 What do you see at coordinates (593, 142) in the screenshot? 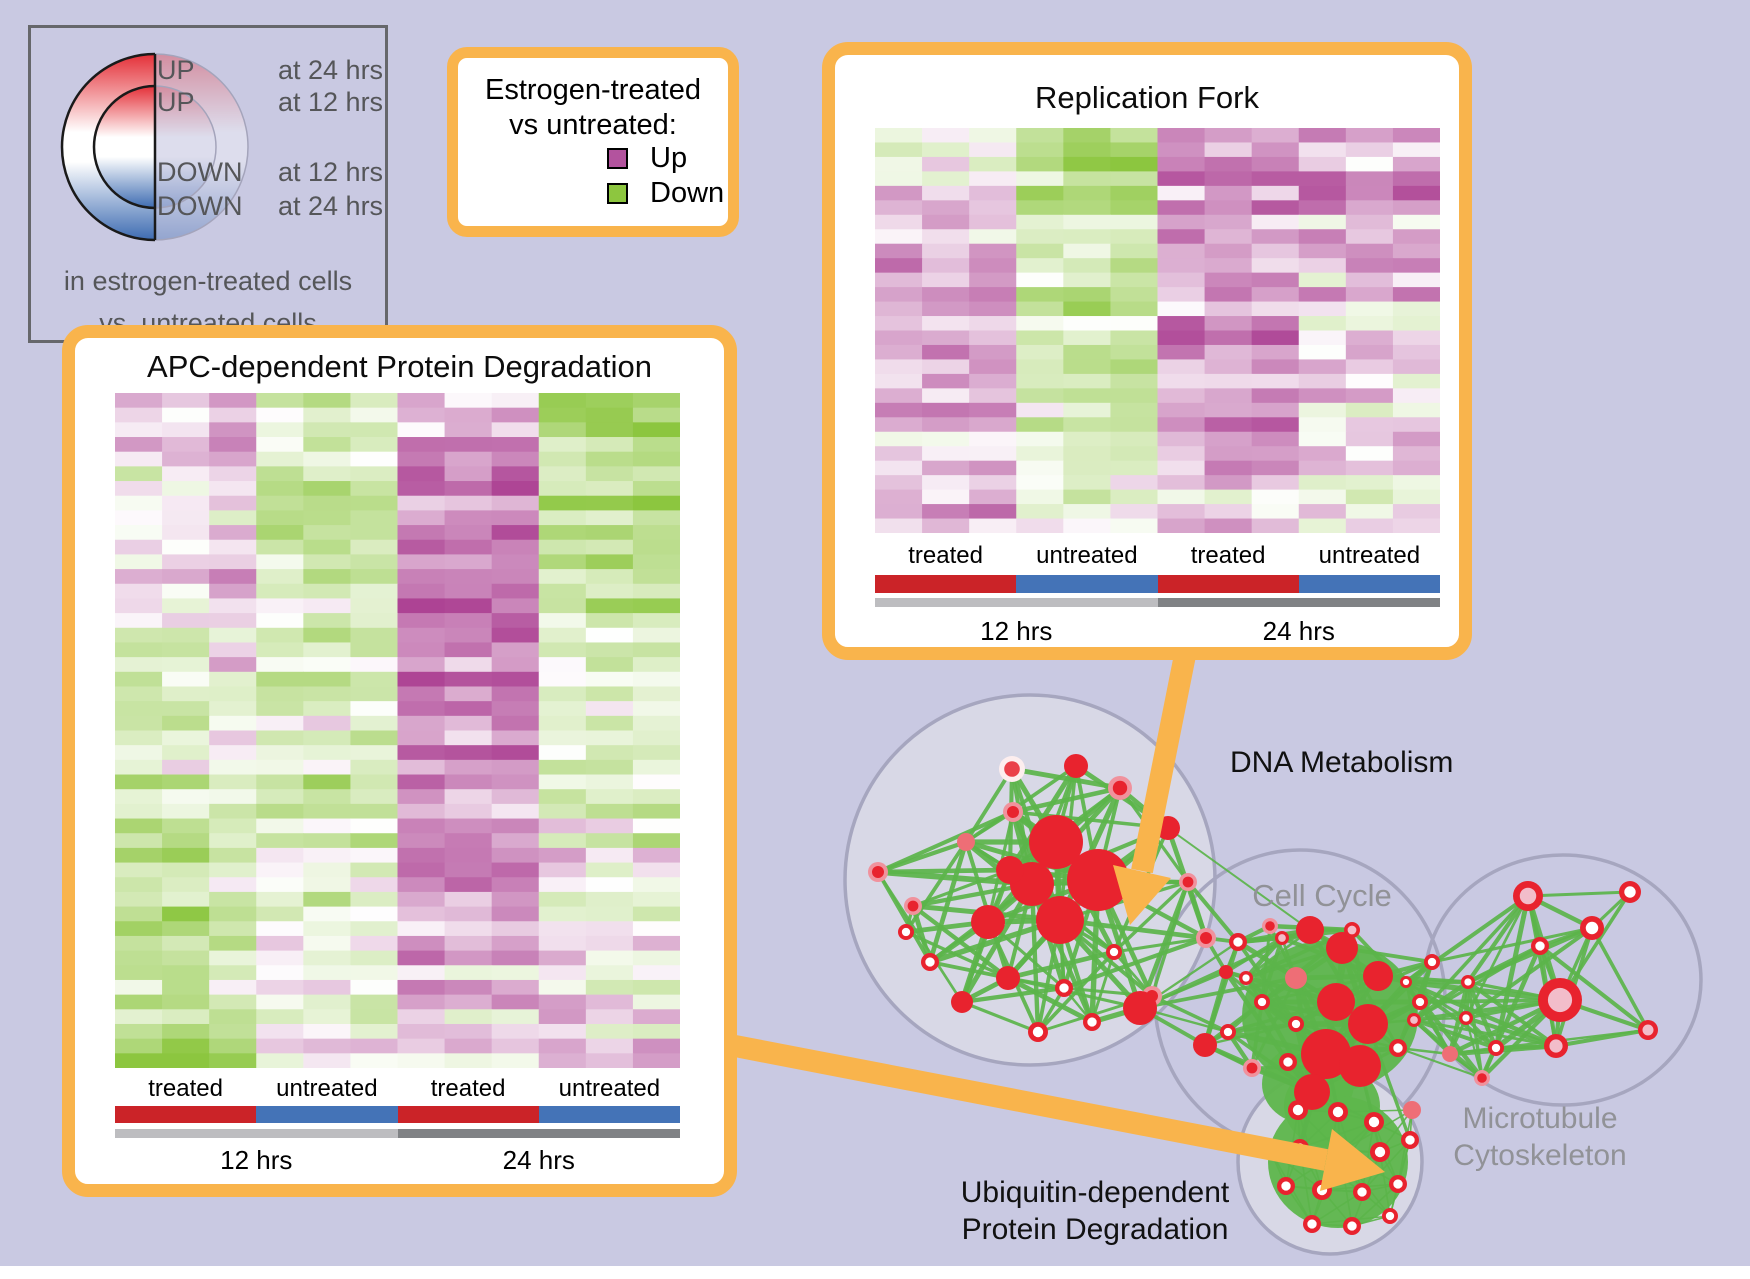
I see `estrogen-updown-legend: Estrogen-treated vs untreated: Up Down` at bounding box center [593, 142].